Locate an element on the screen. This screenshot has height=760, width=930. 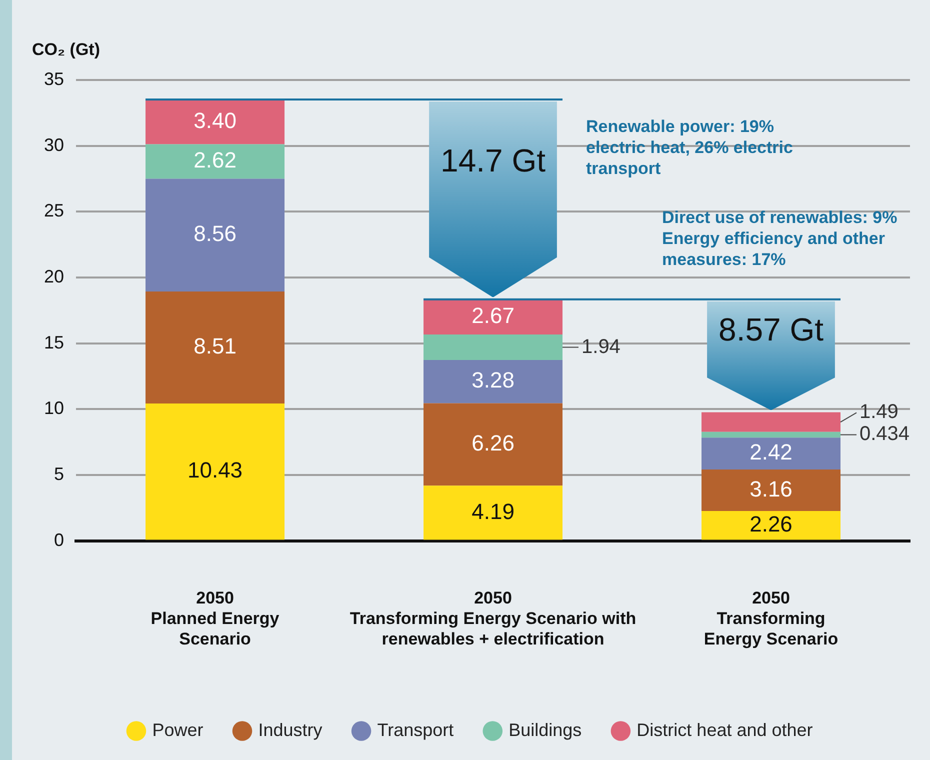
legend-label: Power is located at coordinates (178, 730).